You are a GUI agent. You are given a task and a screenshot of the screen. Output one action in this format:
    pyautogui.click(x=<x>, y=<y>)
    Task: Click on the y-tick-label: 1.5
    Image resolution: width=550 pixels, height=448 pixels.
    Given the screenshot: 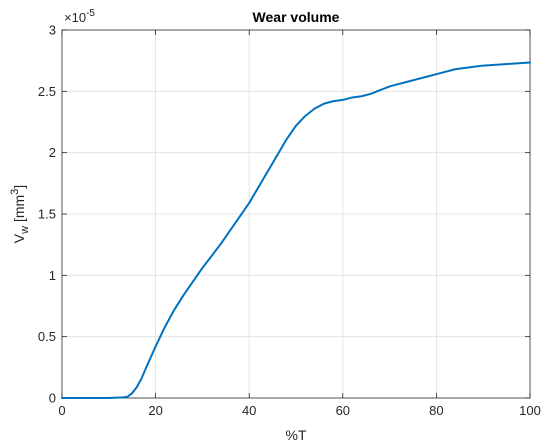 What is the action you would take?
    pyautogui.click(x=47, y=214)
    